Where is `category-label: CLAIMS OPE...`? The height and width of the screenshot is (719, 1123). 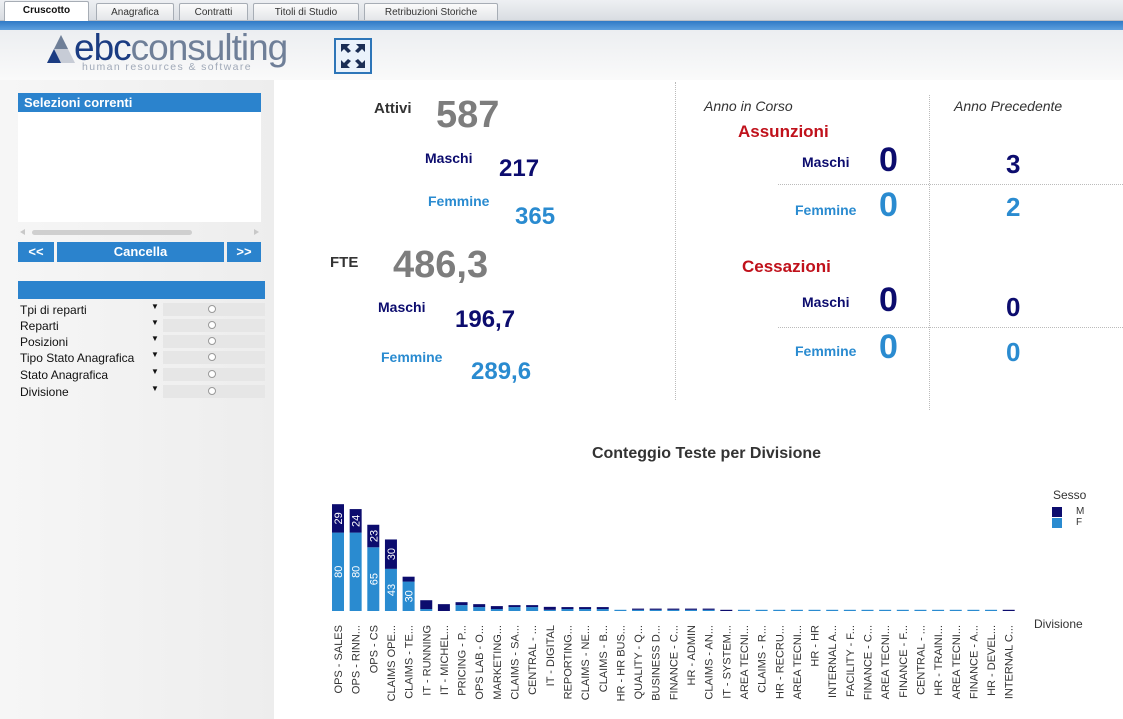 category-label: CLAIMS OPE... is located at coordinates (392, 663).